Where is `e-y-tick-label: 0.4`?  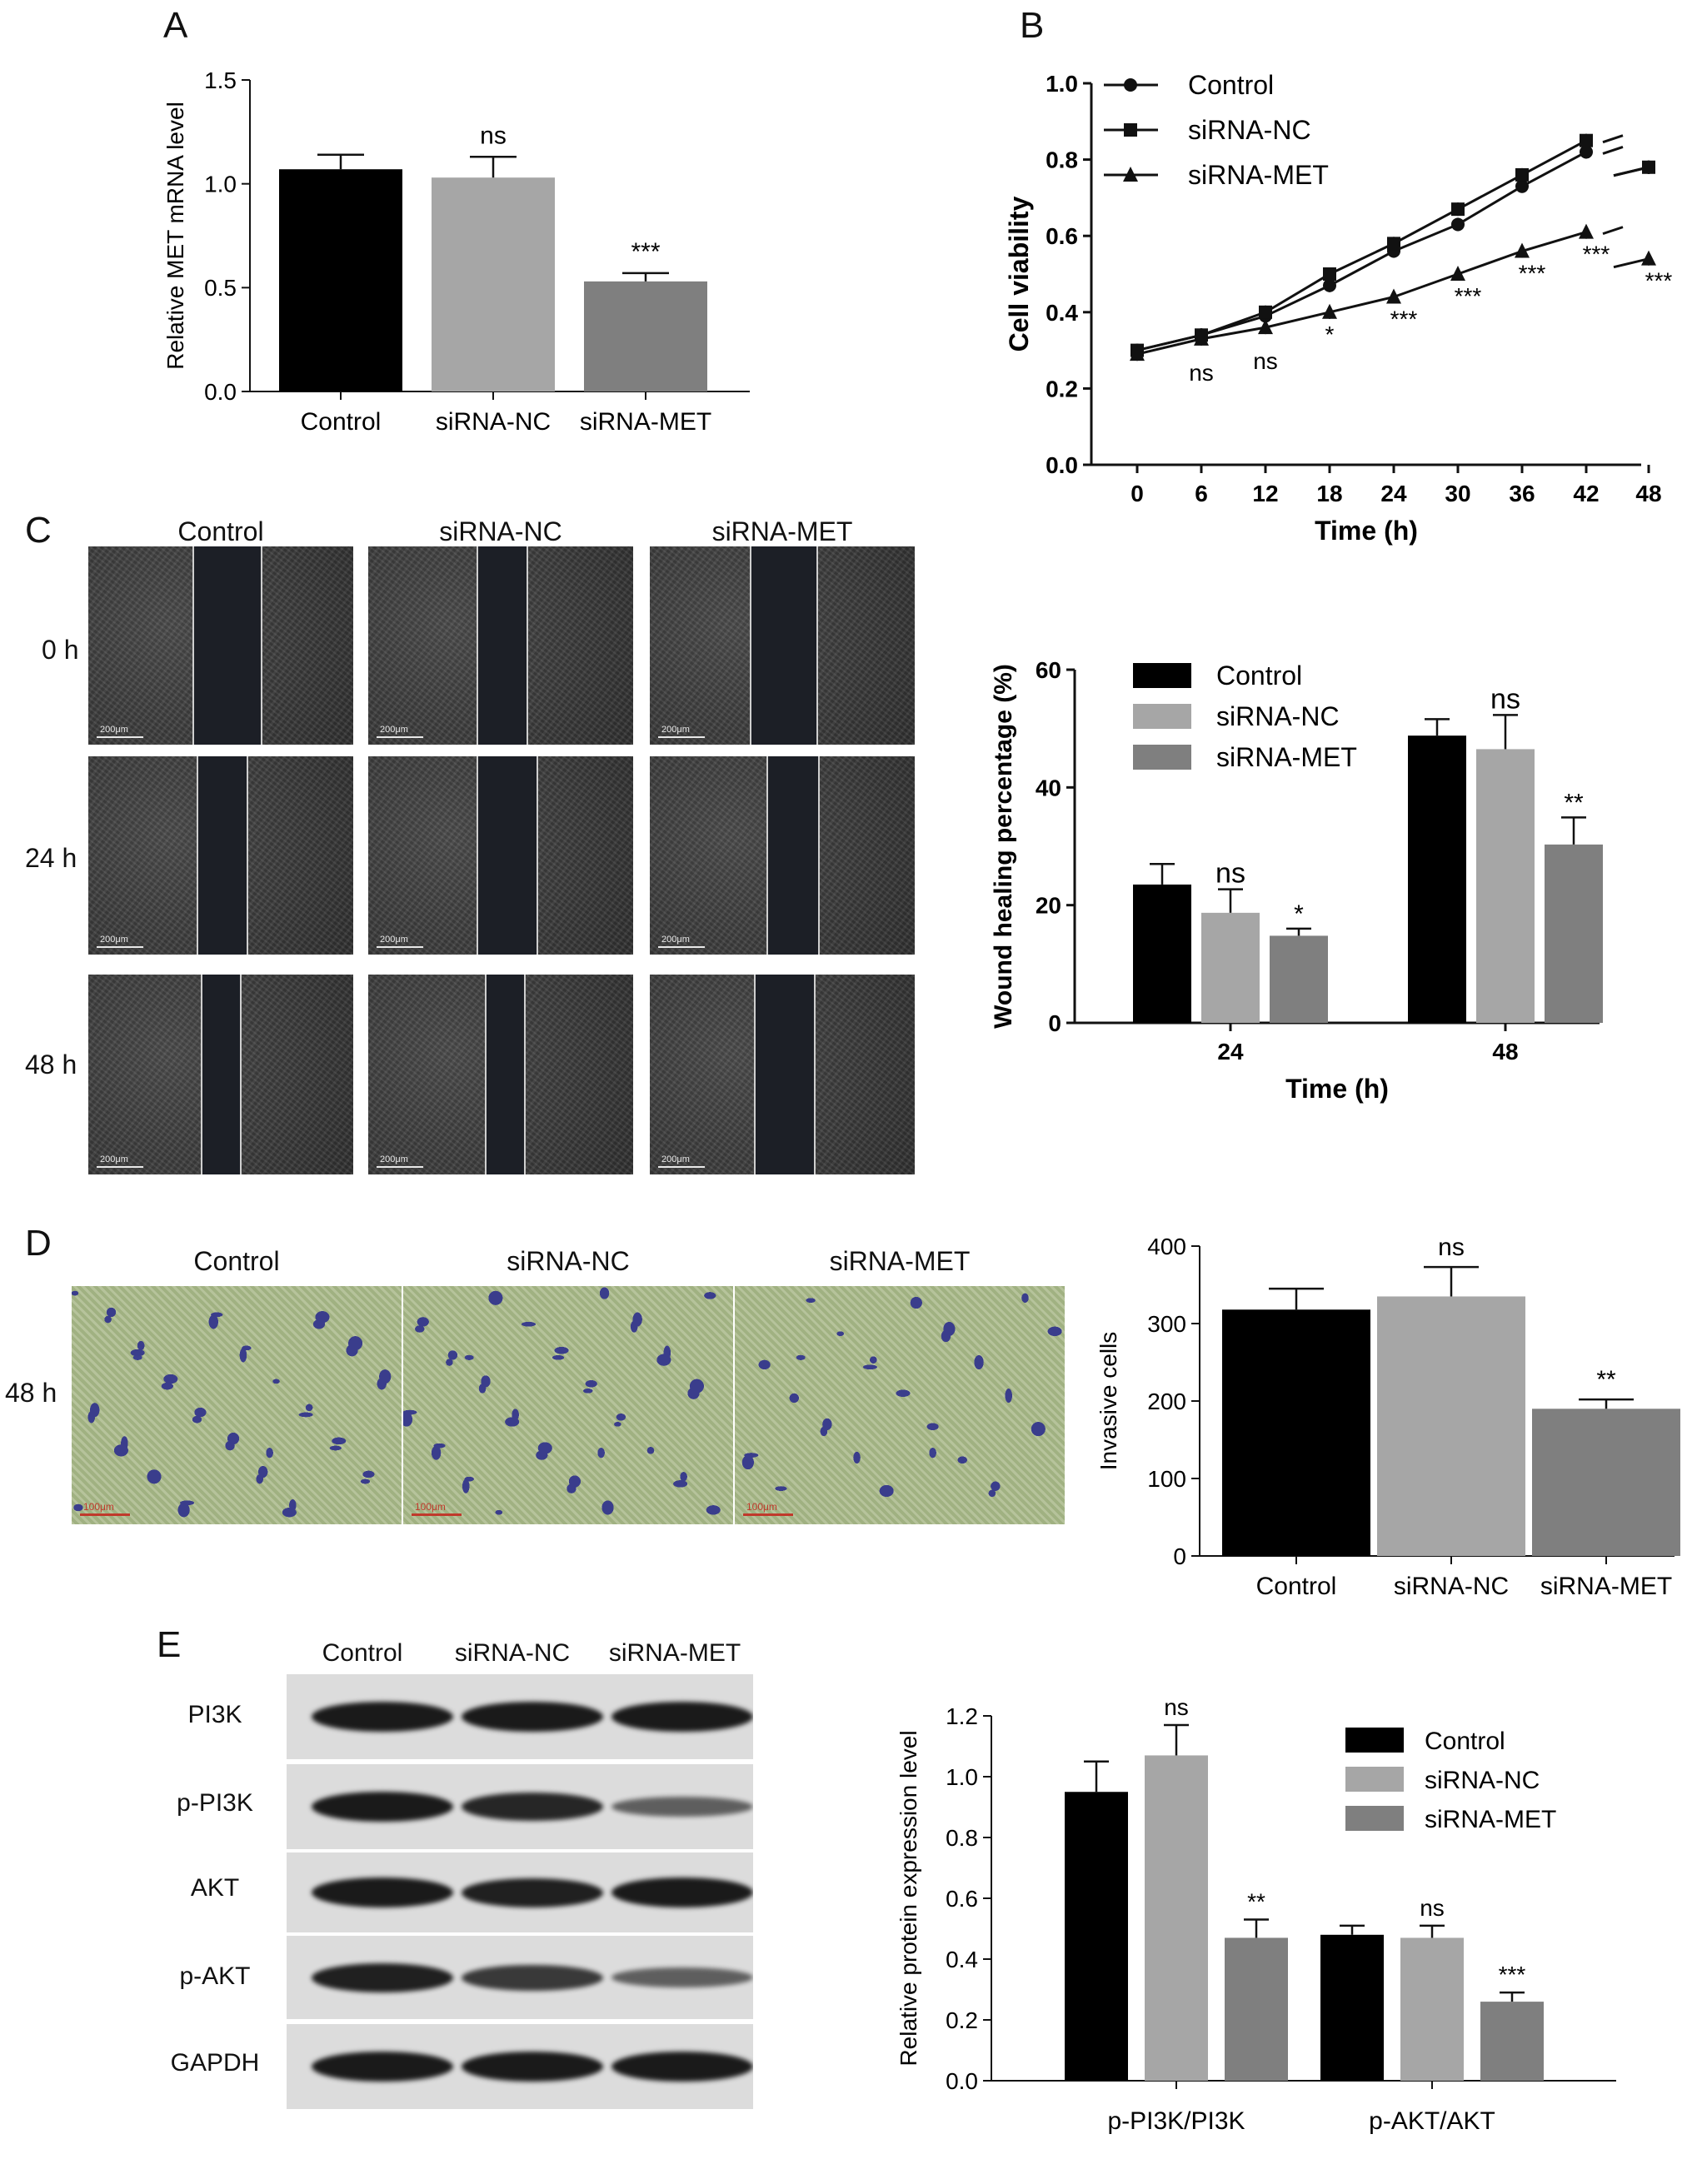 e-y-tick-label: 0.4 is located at coordinates (962, 1959).